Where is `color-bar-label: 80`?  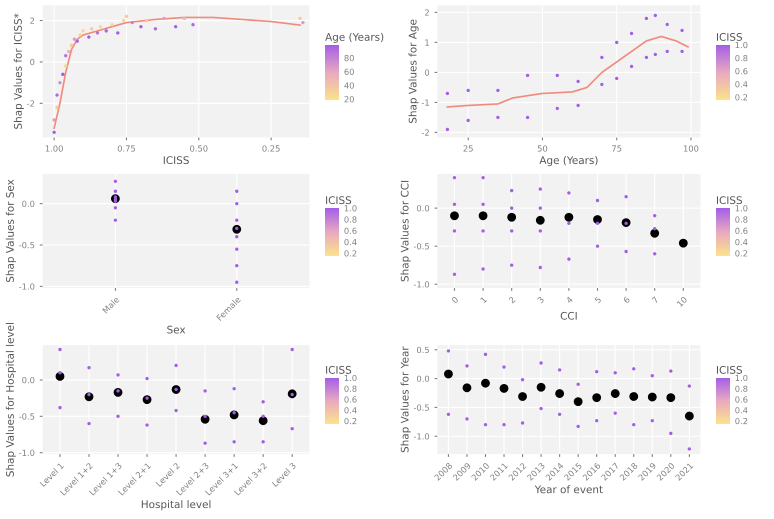 color-bar-label: 80 is located at coordinates (349, 58).